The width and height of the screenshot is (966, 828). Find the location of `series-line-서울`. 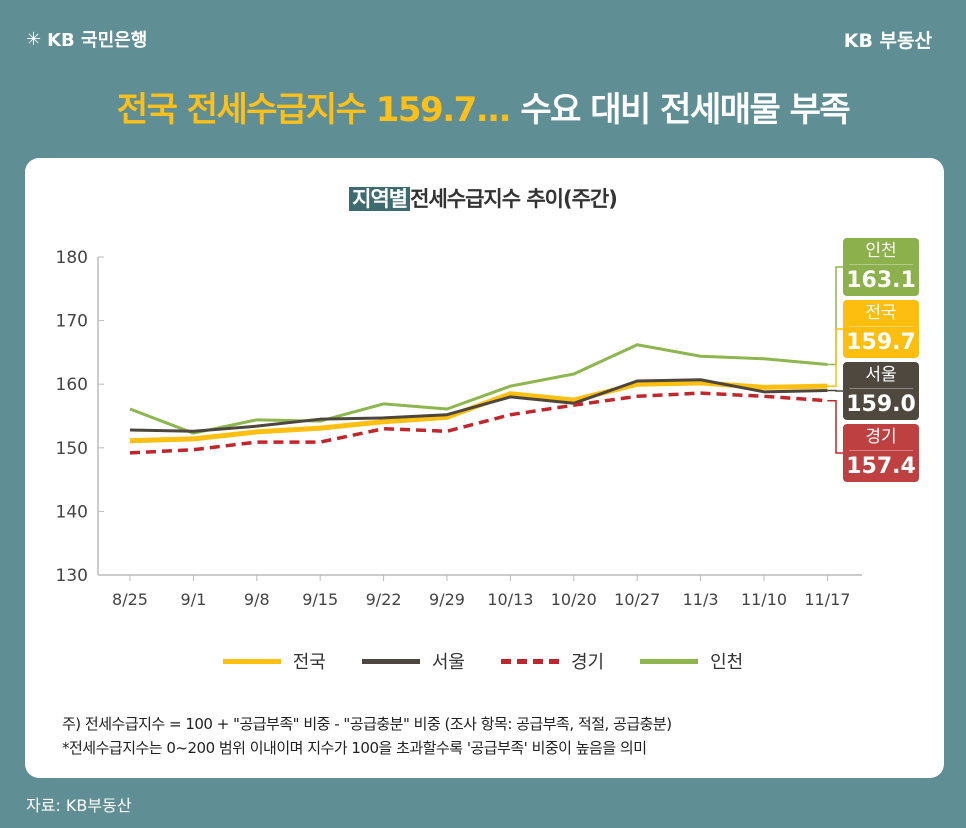

series-line-서울 is located at coordinates (478, 405).